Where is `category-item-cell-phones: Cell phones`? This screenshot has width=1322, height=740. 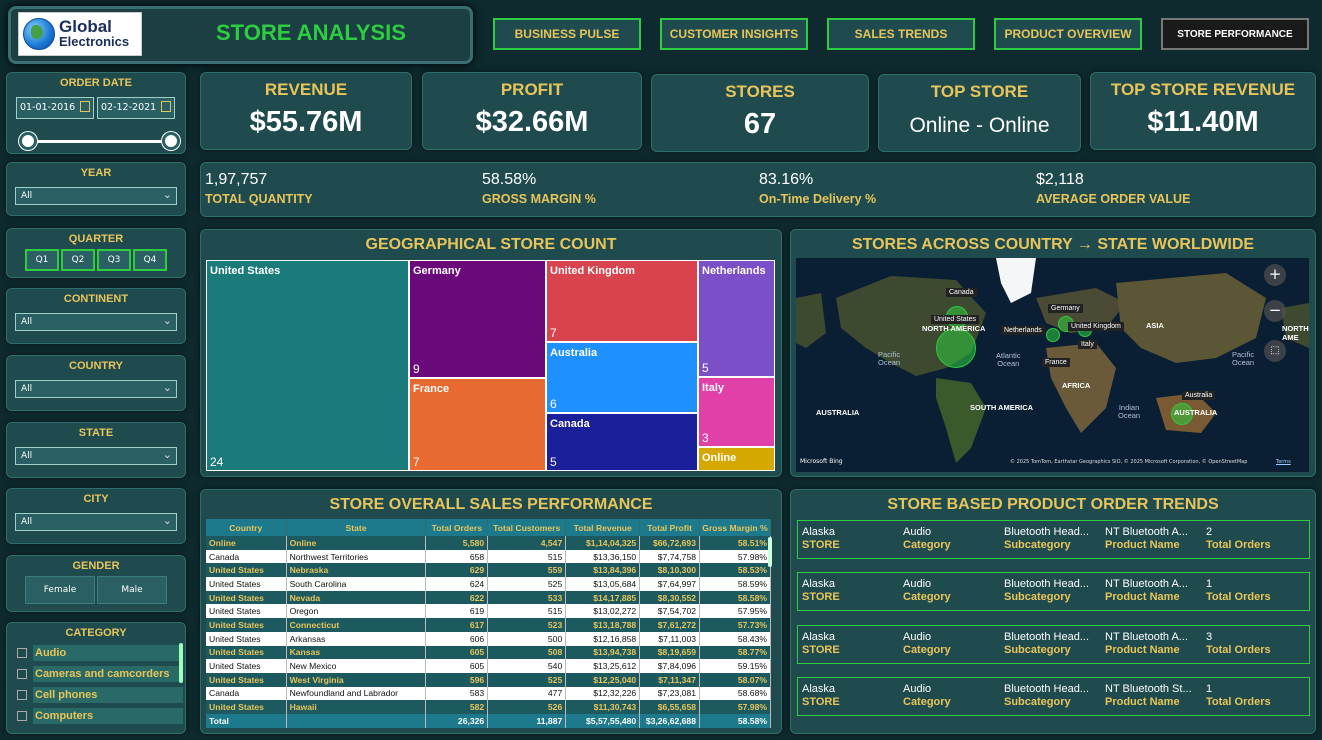 category-item-cell-phones: Cell phones is located at coordinates (101, 695).